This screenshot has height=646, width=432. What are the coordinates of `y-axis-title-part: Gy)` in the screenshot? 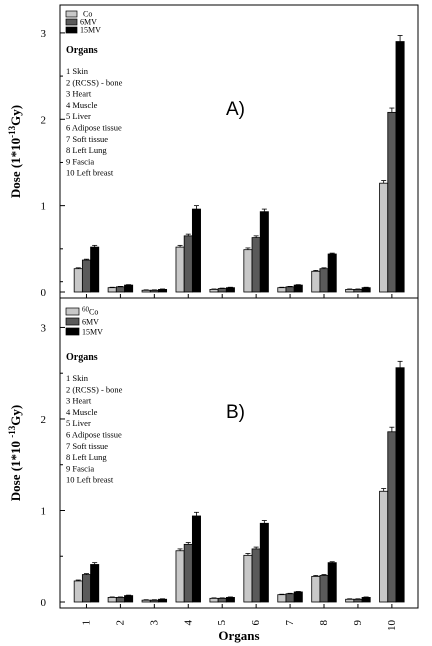 It's located at (15, 415).